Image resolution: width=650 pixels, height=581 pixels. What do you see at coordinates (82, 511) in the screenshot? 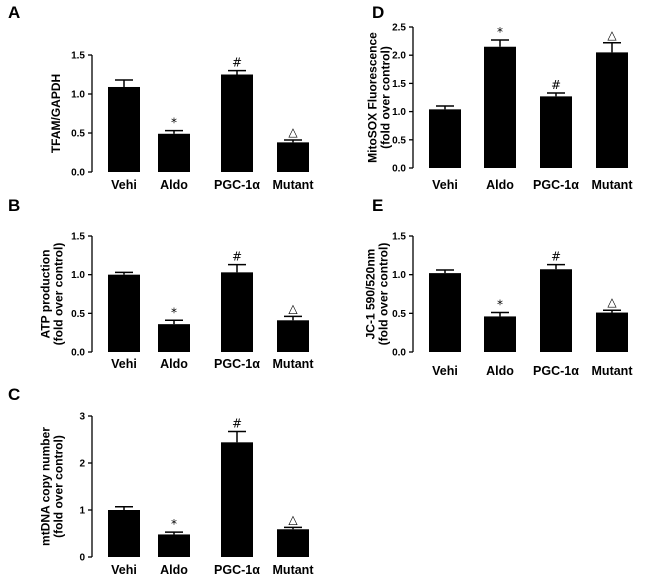
I see `y-tick-label: 1` at bounding box center [82, 511].